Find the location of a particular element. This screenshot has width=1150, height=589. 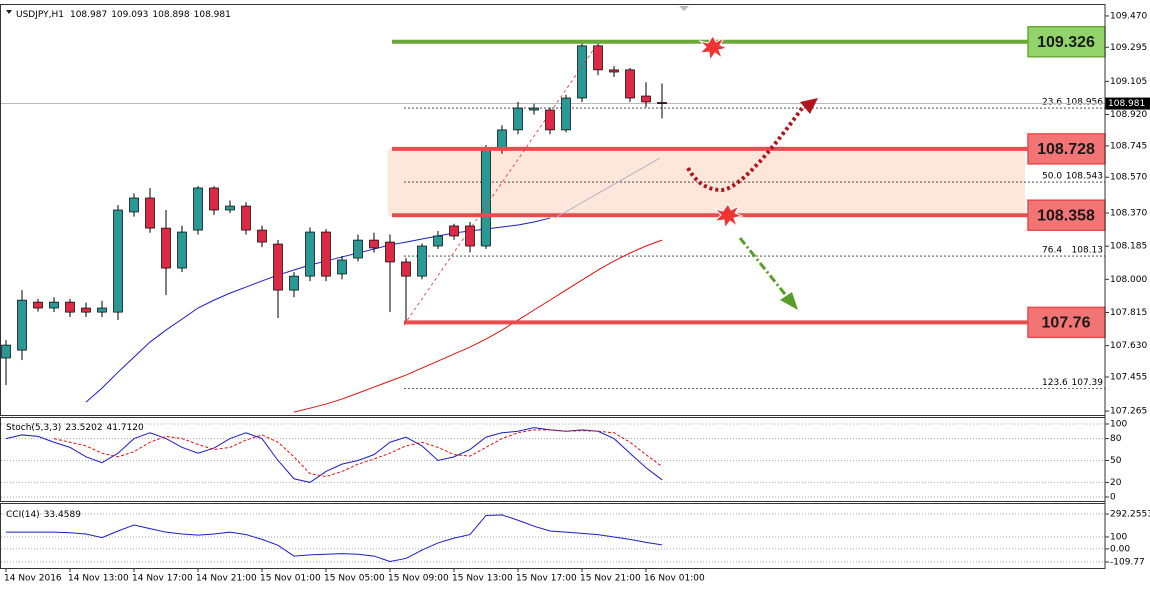

x-tick-label: 14 Nov 2016 is located at coordinates (33, 579).